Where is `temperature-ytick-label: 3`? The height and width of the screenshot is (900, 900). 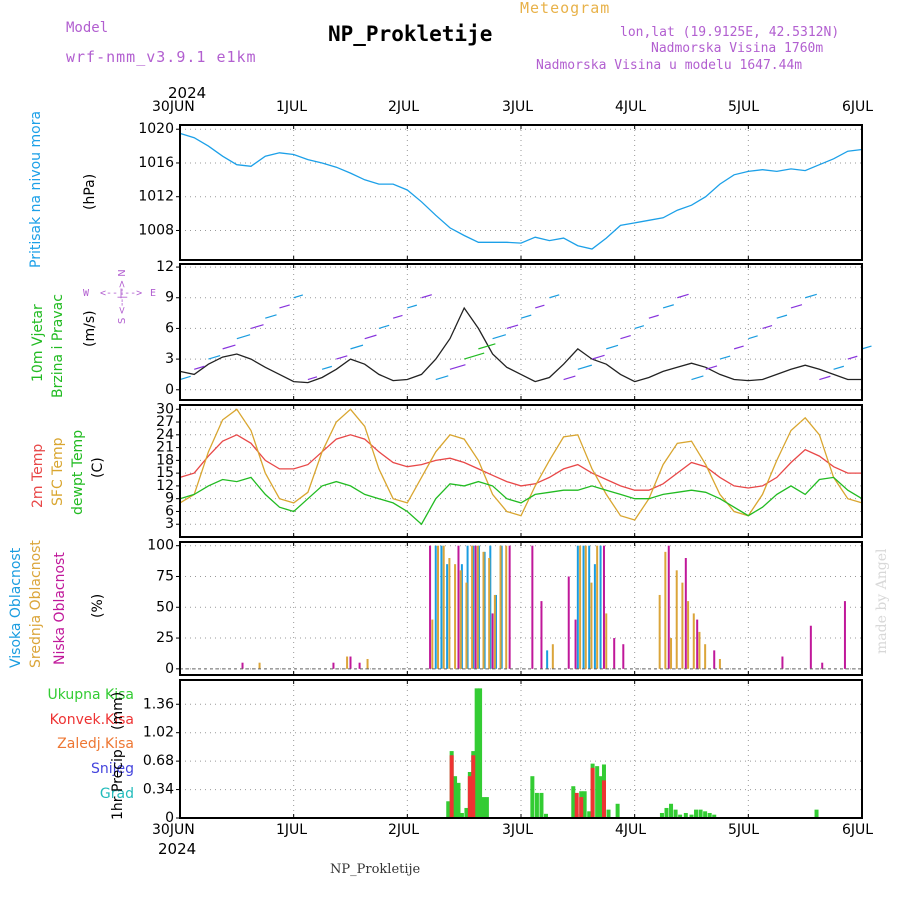
temperature-ytick-label: 3 is located at coordinates (169, 524).